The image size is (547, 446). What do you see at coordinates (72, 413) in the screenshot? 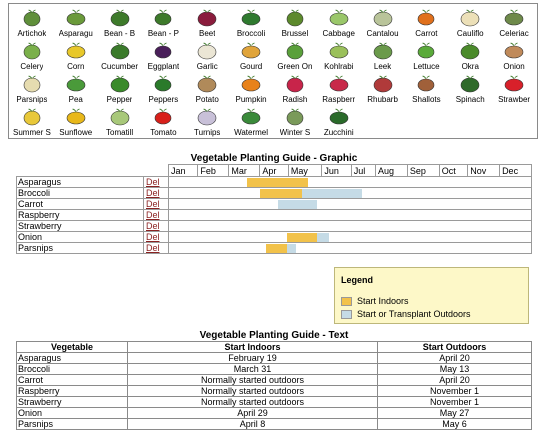
I see `vegetable-cell: Onion` at bounding box center [72, 413].